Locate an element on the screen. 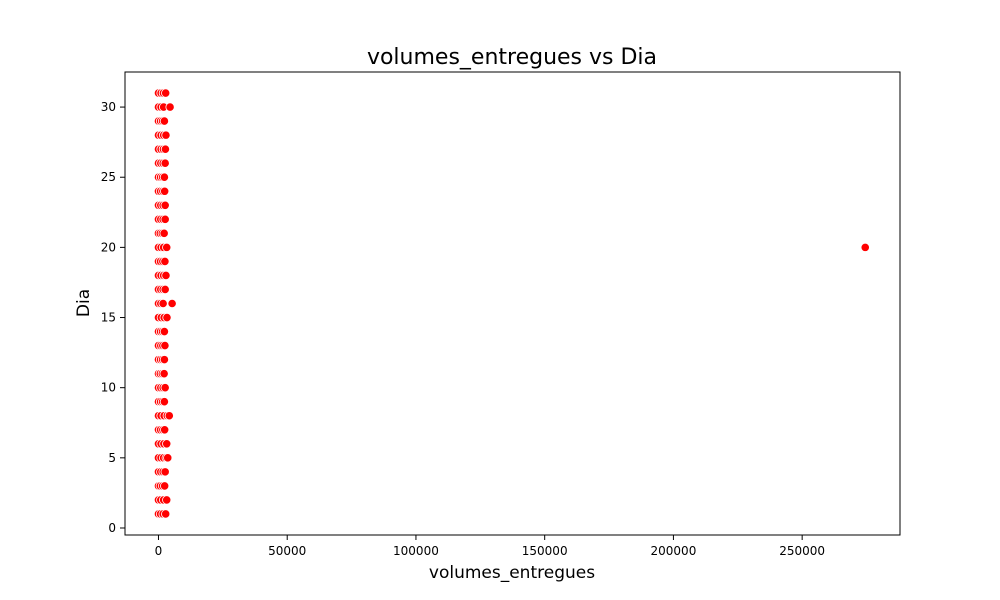  x-tick-label: 150000 is located at coordinates (545, 551).